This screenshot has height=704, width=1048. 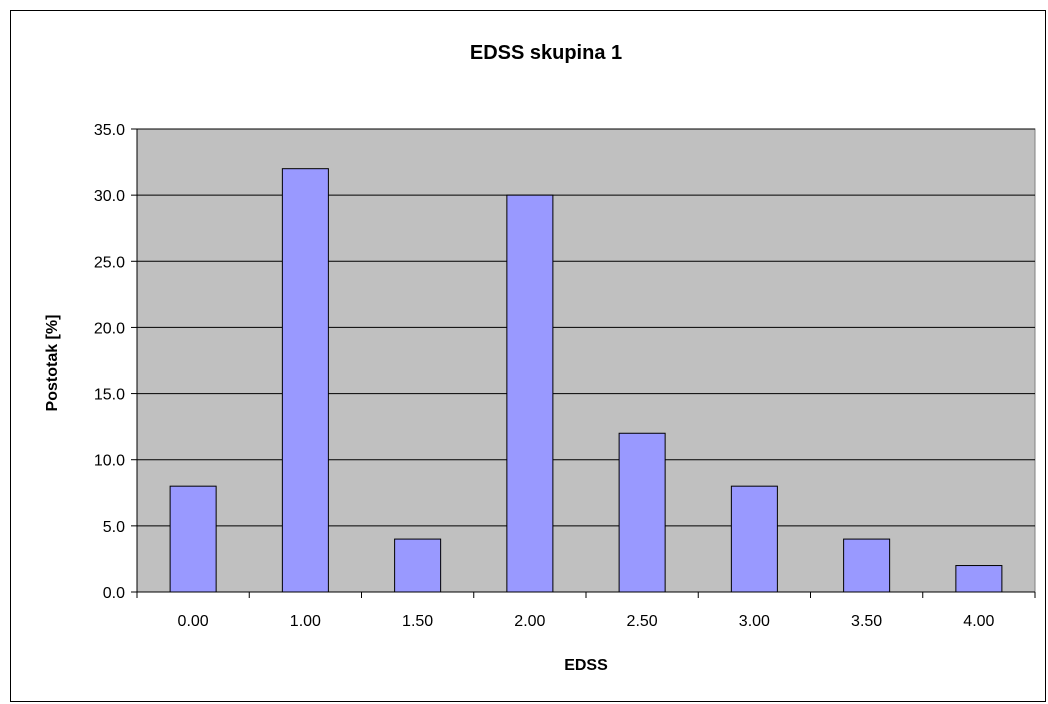 What do you see at coordinates (586, 665) in the screenshot?
I see `x-axis-title: EDSS` at bounding box center [586, 665].